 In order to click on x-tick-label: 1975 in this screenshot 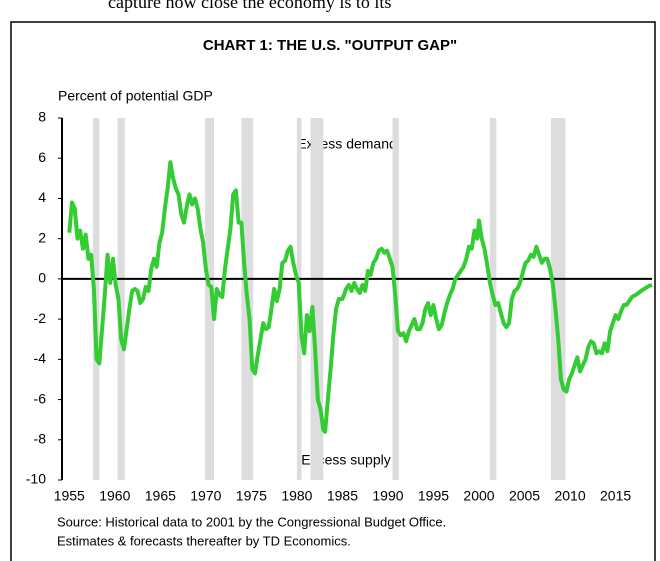, I will do `click(251, 496)`.